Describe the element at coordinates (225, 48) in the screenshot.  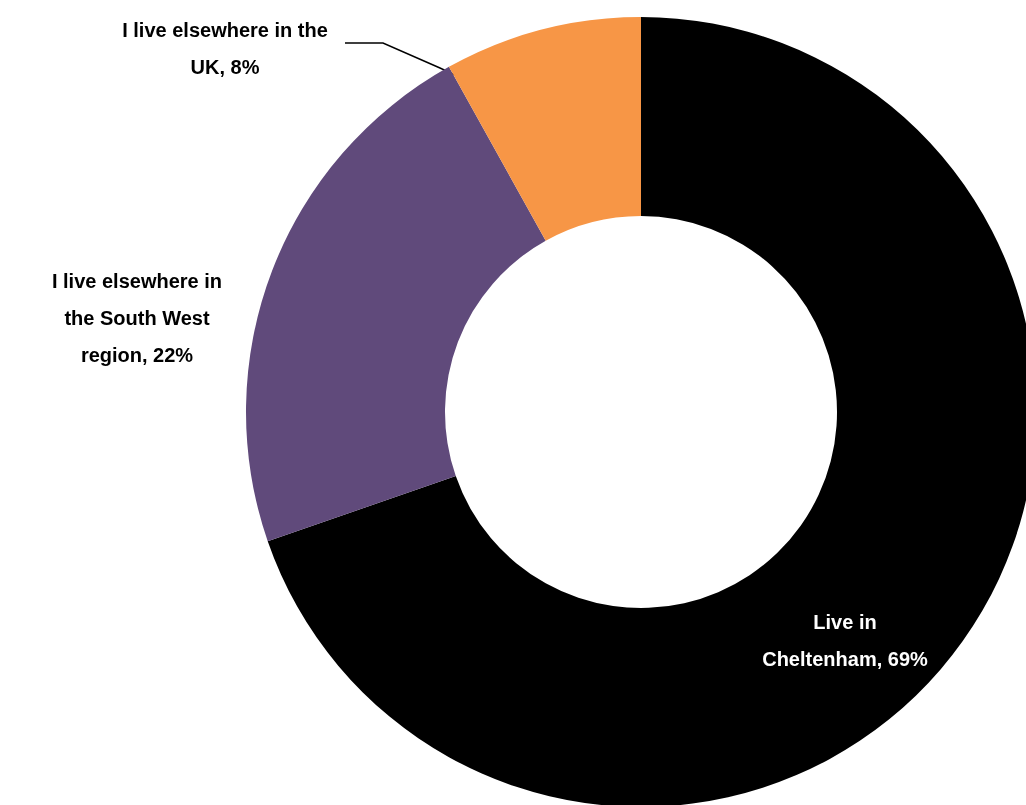
I see `slice-label: I live elsewhere in the UK, 8%` at that location.